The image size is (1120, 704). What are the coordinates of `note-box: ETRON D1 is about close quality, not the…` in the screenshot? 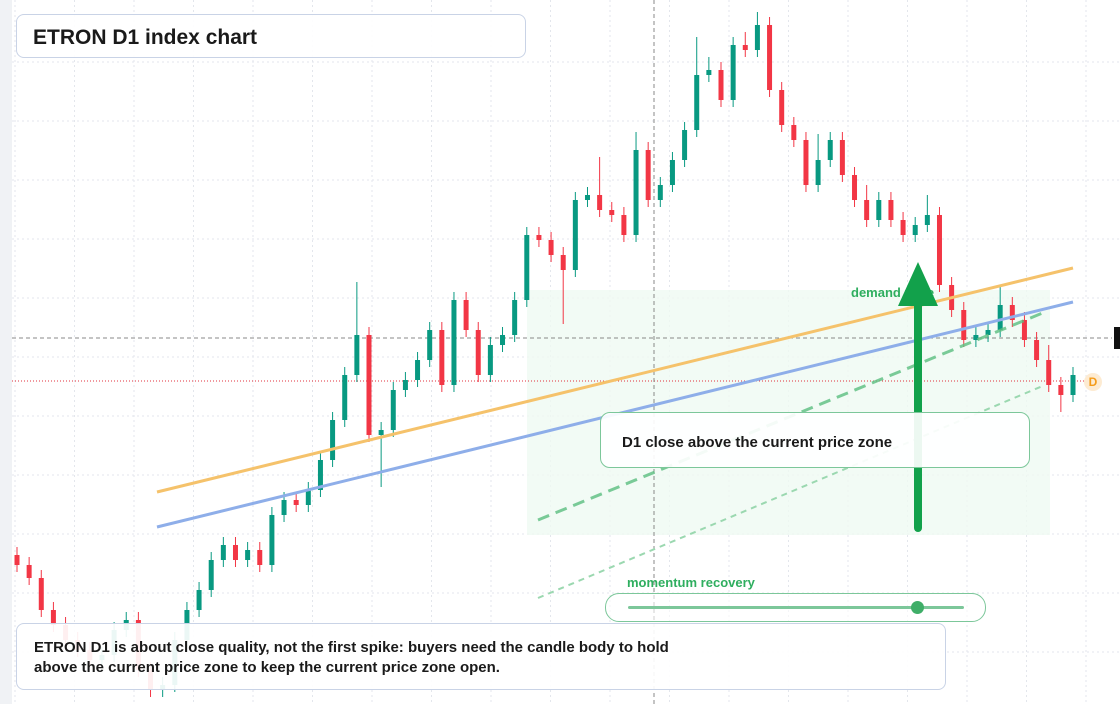 It's located at (481, 656).